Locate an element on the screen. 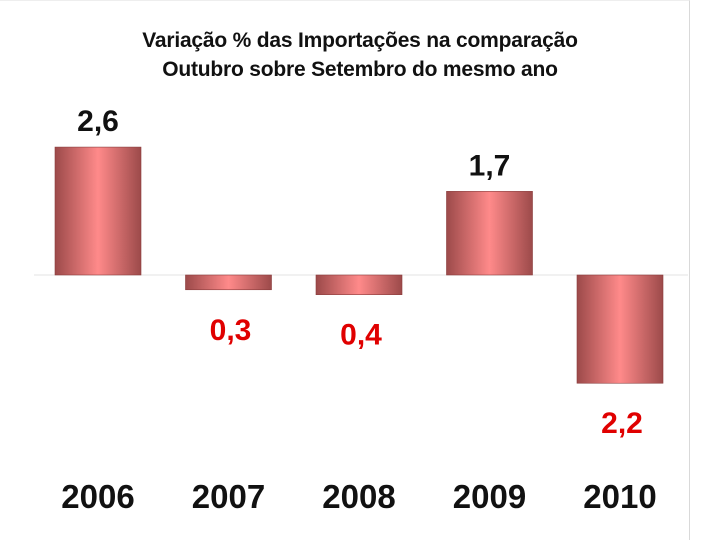 The width and height of the screenshot is (720, 540). data-label-2006: 2,6 is located at coordinates (98, 121).